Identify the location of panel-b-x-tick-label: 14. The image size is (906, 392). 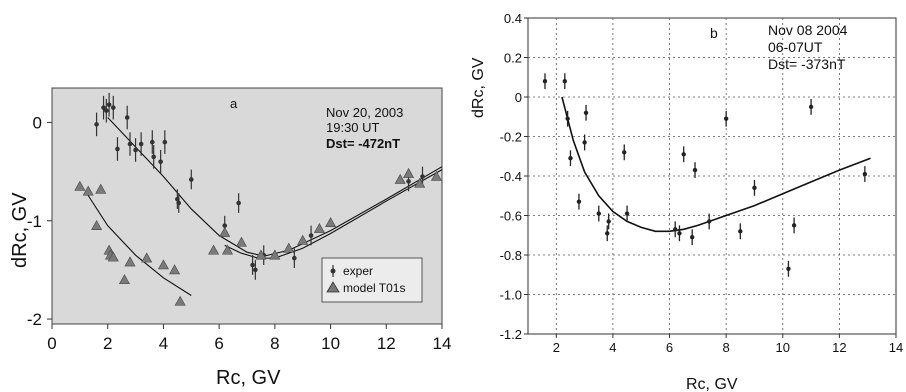
(896, 347).